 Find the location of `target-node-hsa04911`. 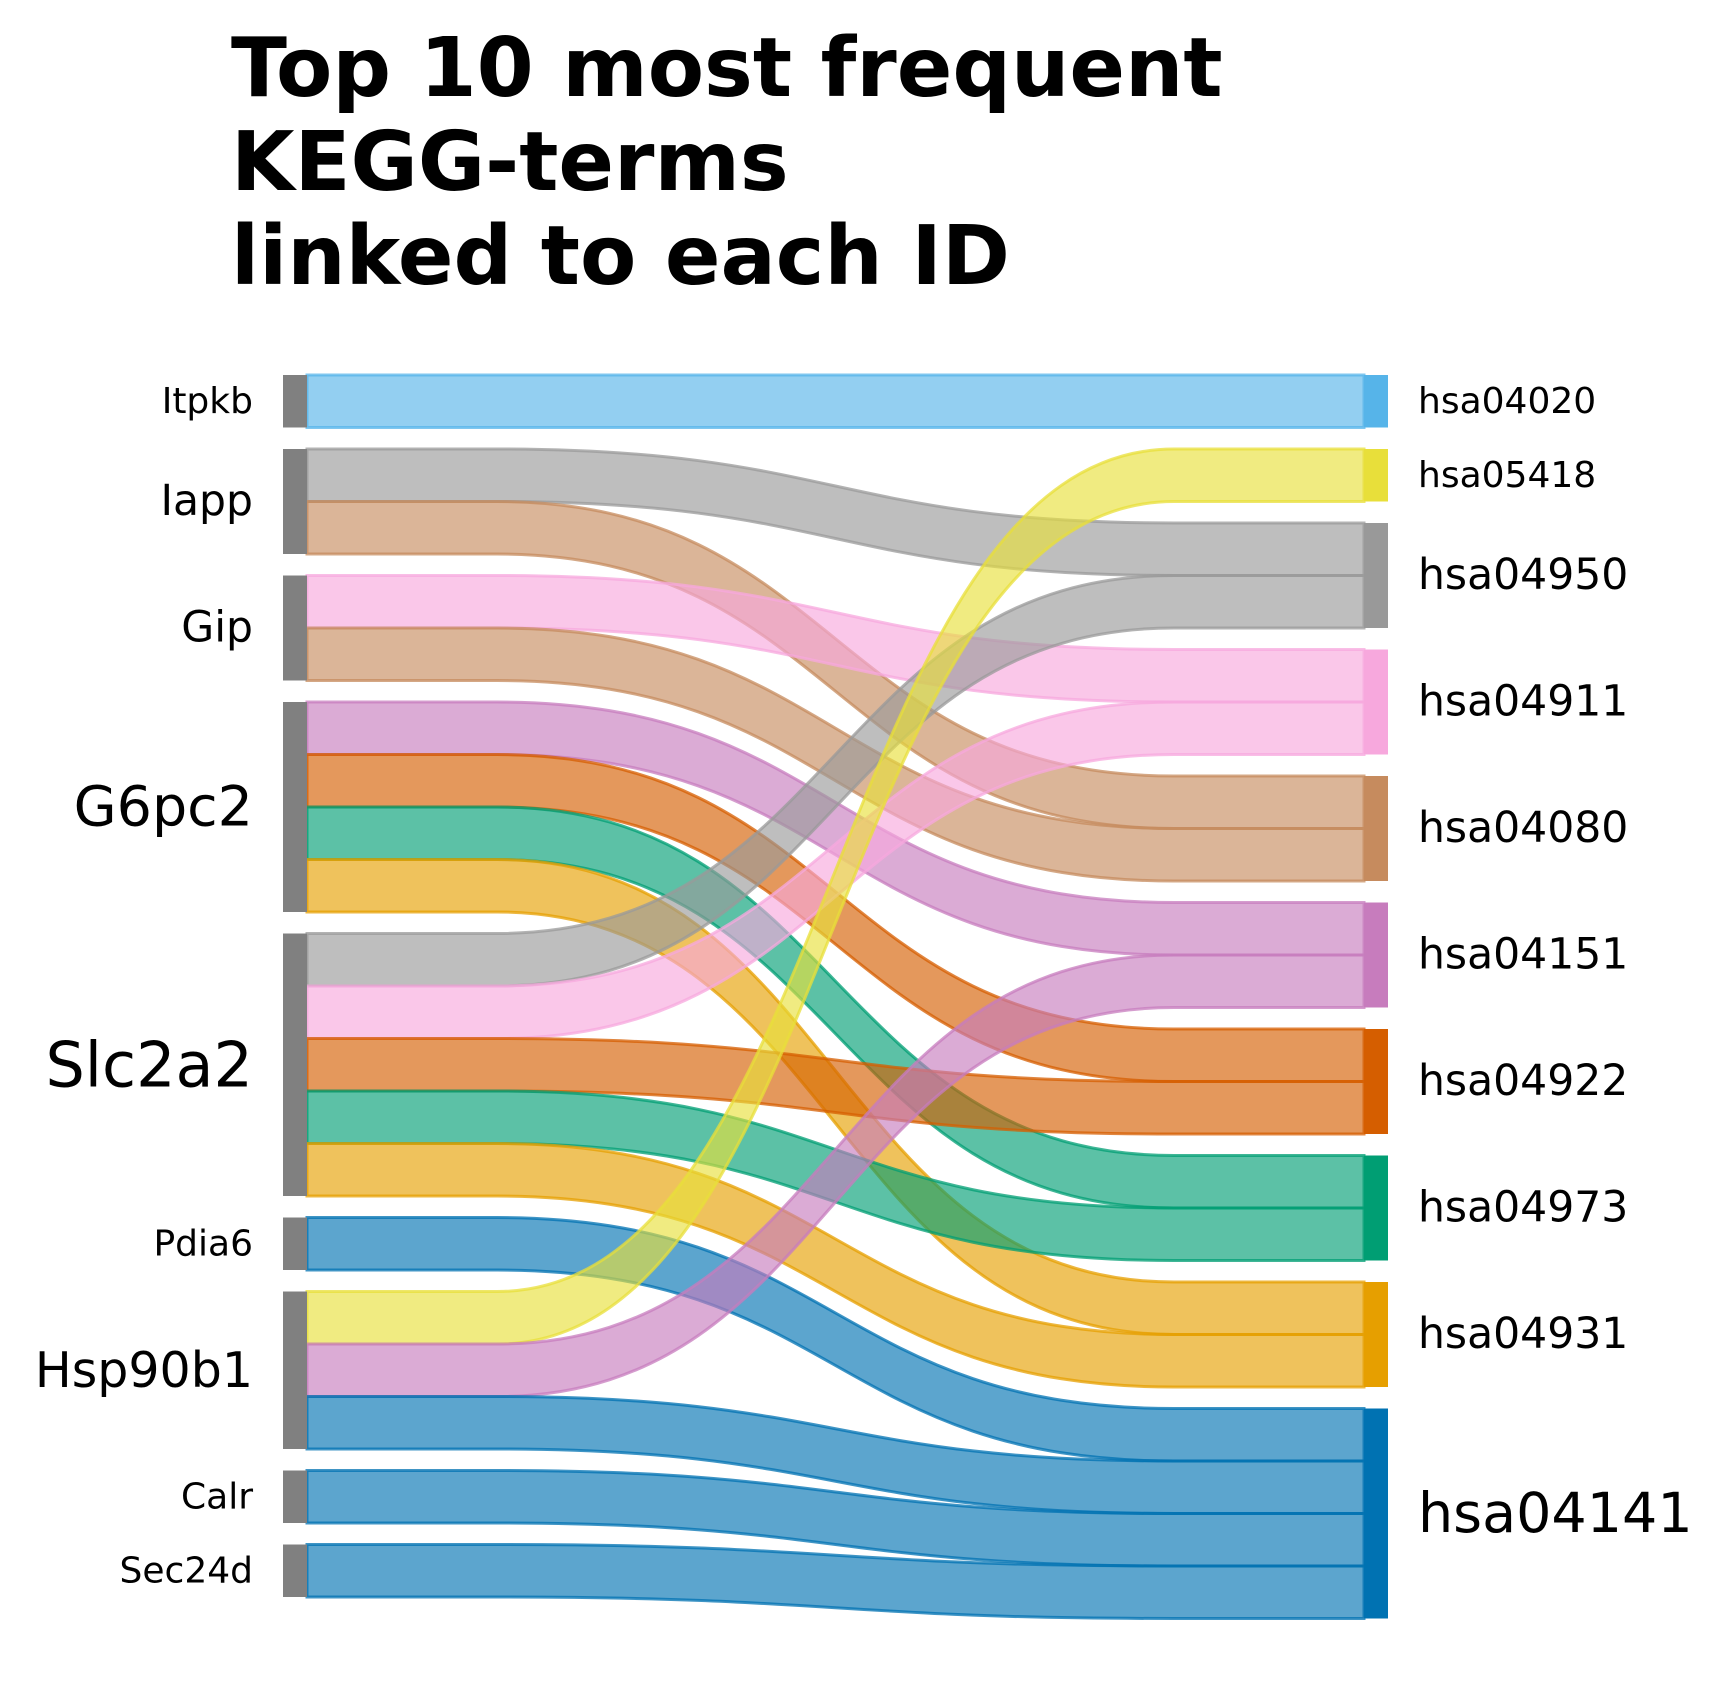

target-node-hsa04911 is located at coordinates (1376, 702).